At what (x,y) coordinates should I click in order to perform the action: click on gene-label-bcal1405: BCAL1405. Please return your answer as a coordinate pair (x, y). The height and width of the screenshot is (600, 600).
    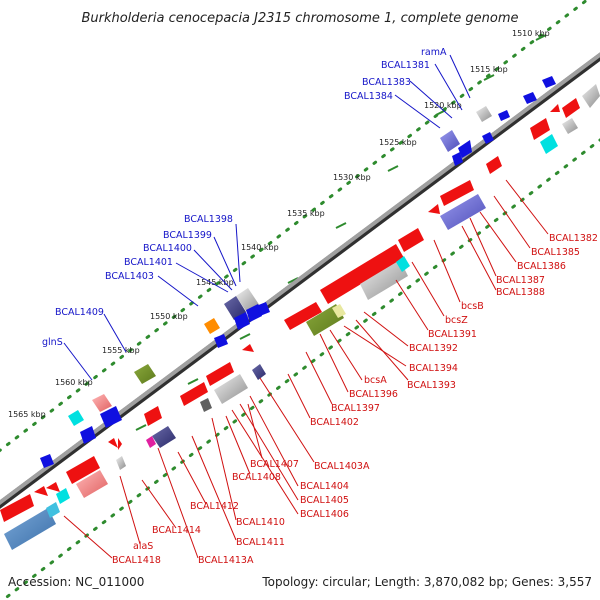
    Looking at the image, I should click on (324, 500).